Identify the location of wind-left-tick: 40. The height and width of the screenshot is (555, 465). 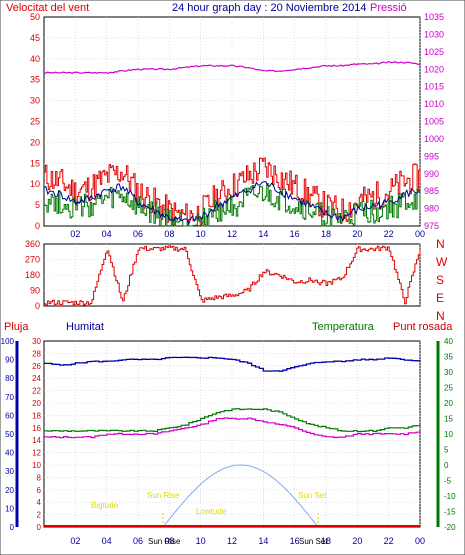
(35, 59).